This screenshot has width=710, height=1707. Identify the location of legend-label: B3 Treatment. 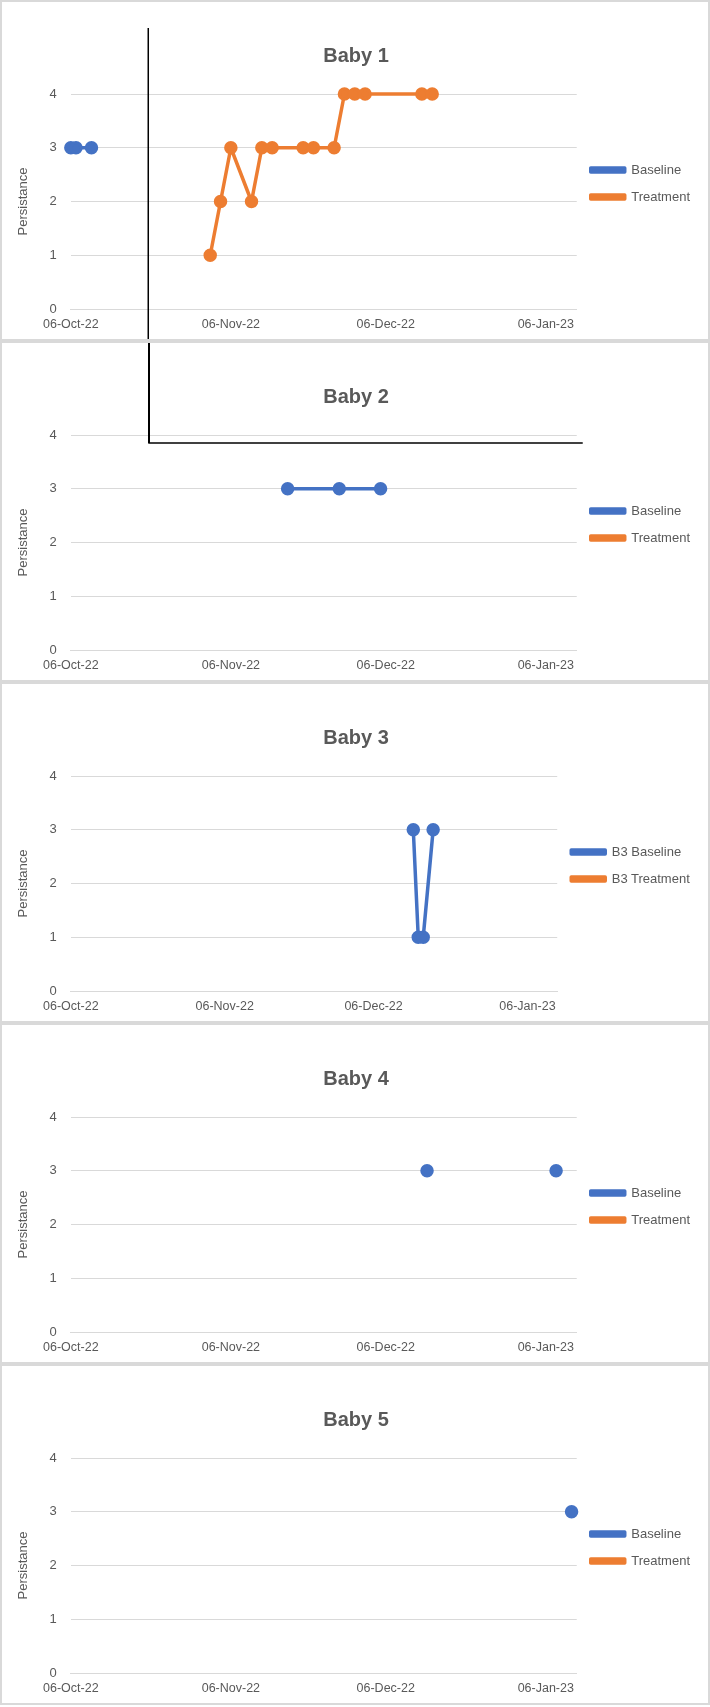
(651, 878).